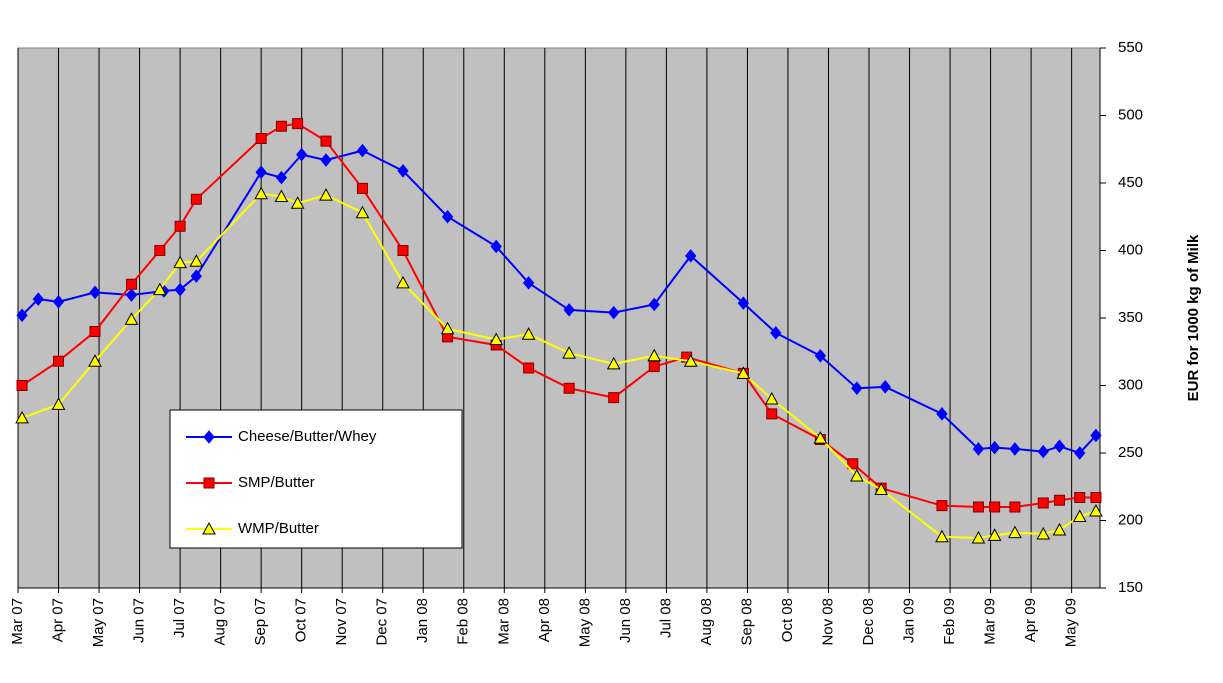  Describe the element at coordinates (990, 621) in the screenshot. I see `x-tick-label: Mar 09` at that location.